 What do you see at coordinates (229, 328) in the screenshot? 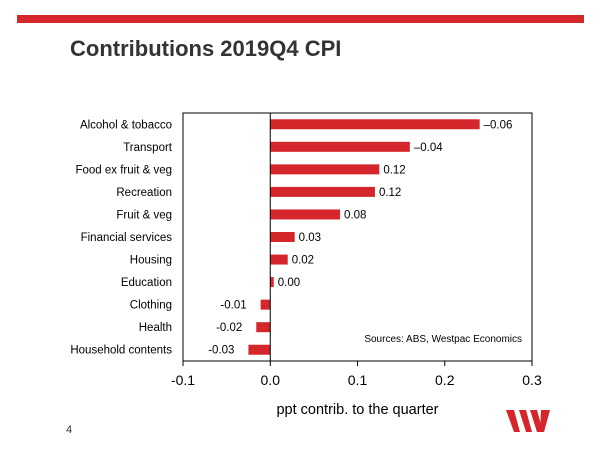
I see `data-label: -0.02` at bounding box center [229, 328].